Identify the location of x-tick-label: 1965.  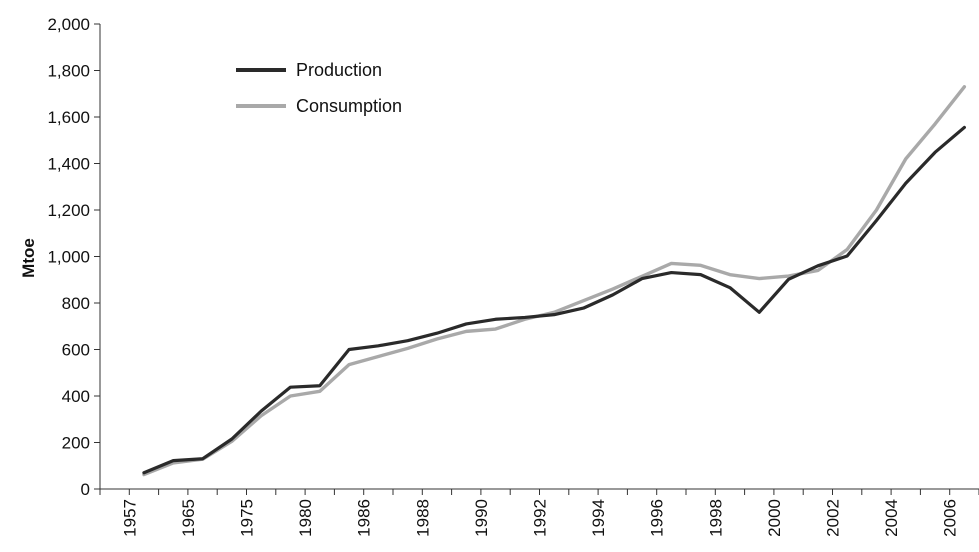
(188, 518).